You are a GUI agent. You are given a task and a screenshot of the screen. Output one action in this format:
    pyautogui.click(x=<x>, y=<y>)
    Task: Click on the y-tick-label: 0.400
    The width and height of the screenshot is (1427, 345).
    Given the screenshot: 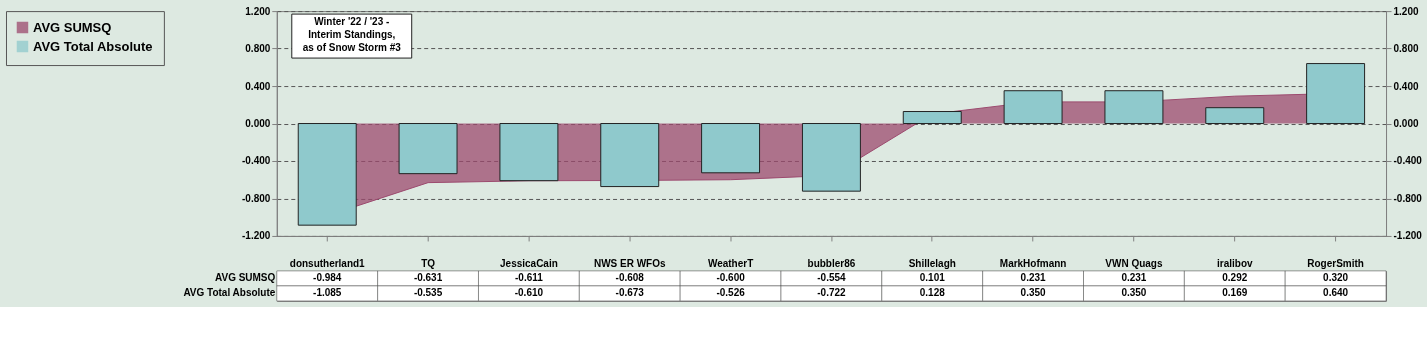 What is the action you would take?
    pyautogui.click(x=258, y=86)
    